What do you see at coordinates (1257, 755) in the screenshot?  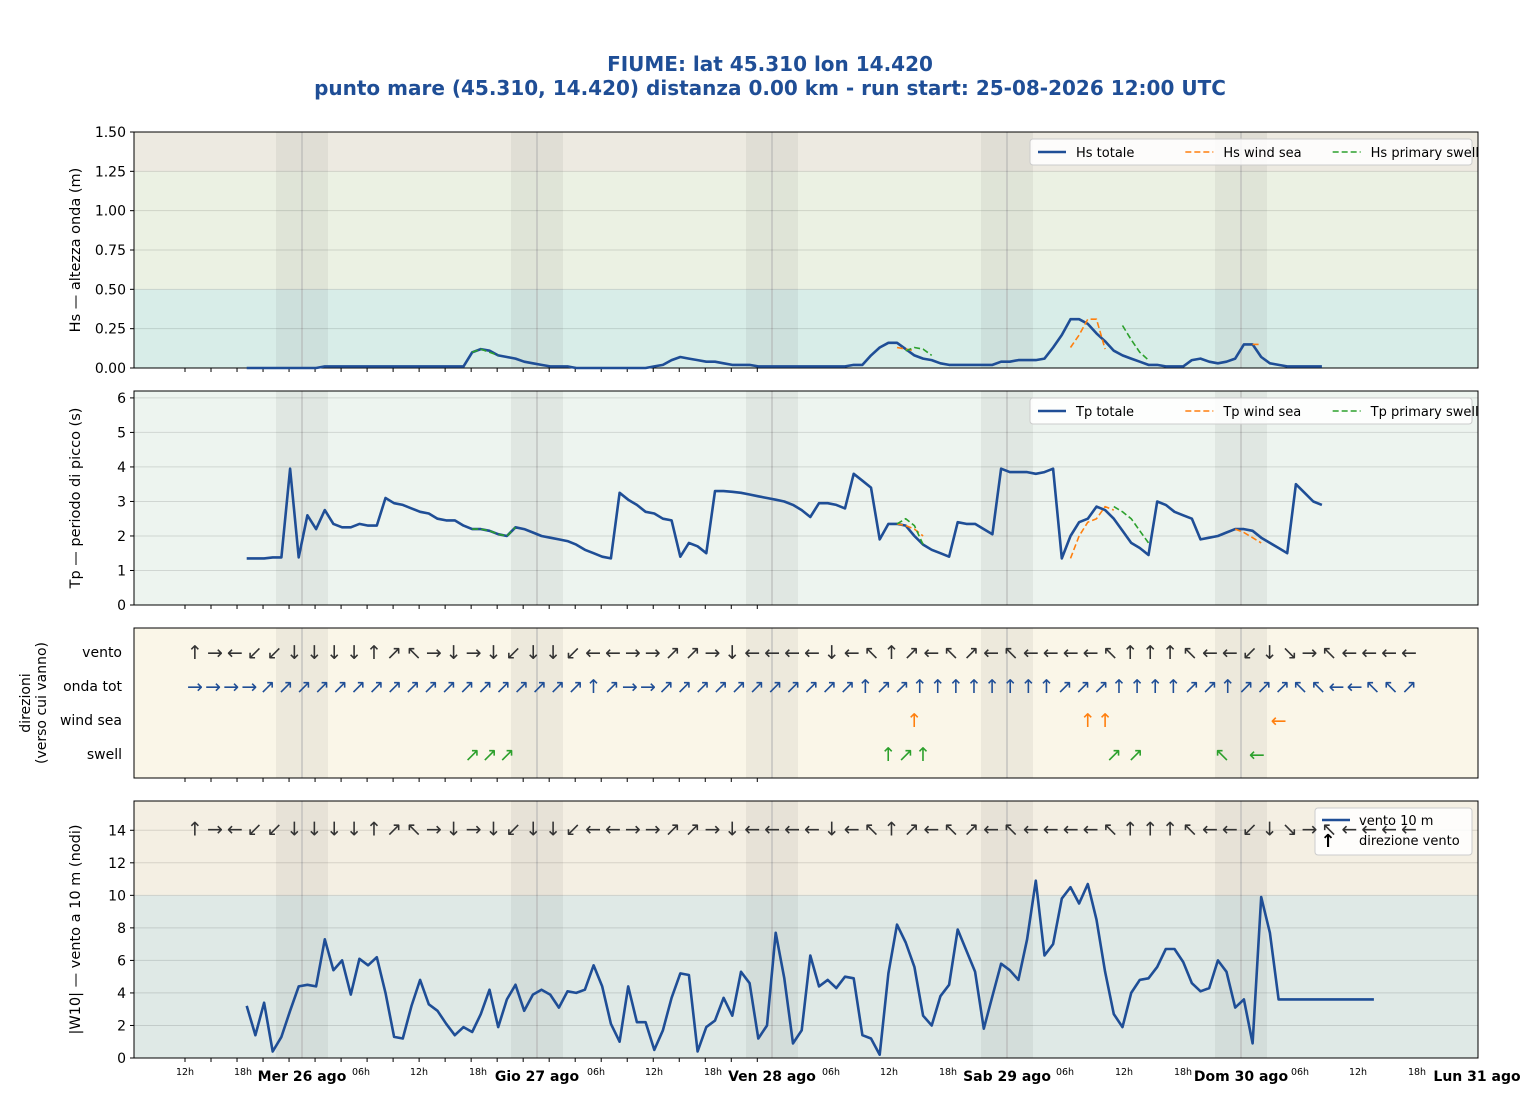 I see `swell-arrow: ←` at bounding box center [1257, 755].